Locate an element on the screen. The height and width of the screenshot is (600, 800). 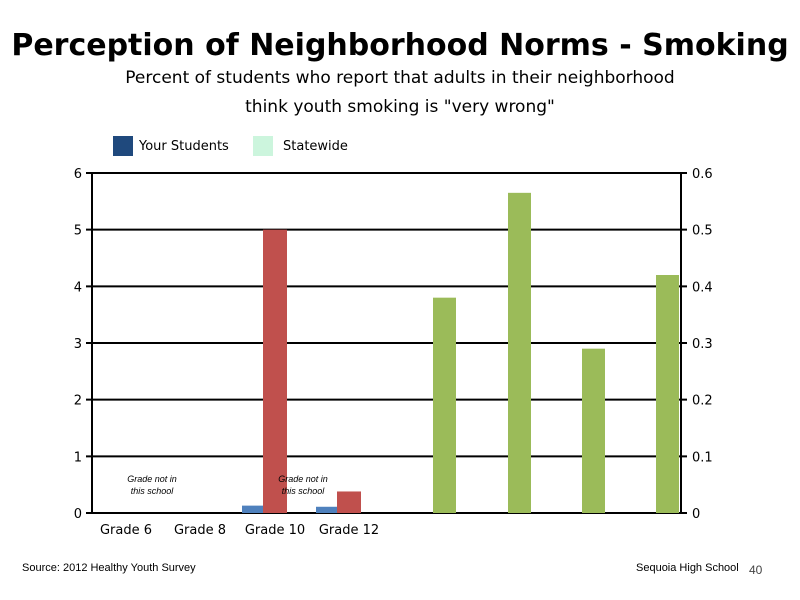
left-axis-tick-label: 1 is located at coordinates (78, 457).